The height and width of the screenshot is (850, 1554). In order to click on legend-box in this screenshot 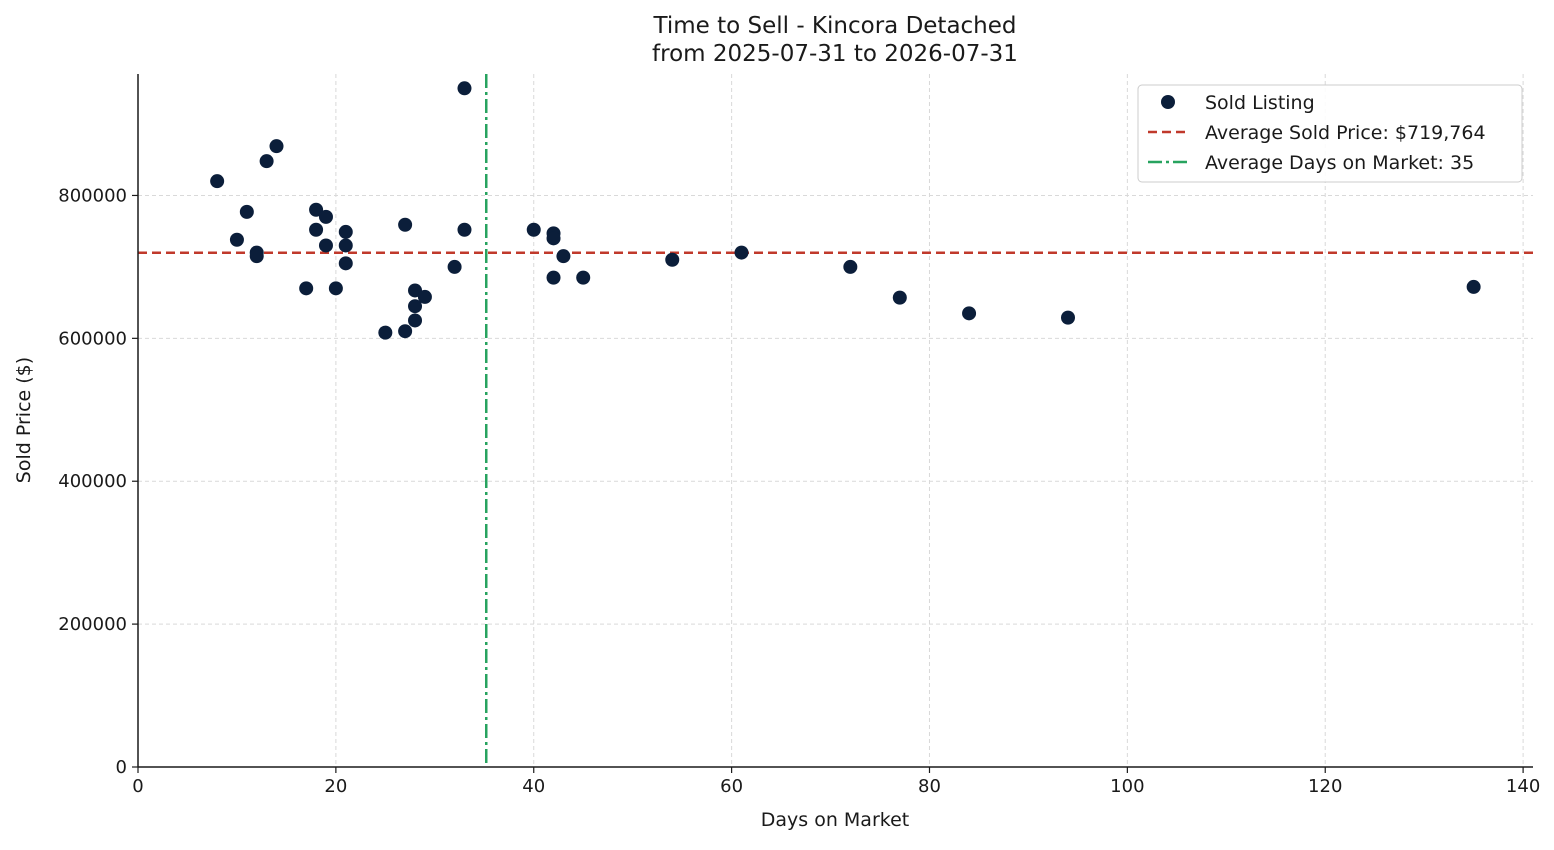, I will do `click(1330, 133)`.